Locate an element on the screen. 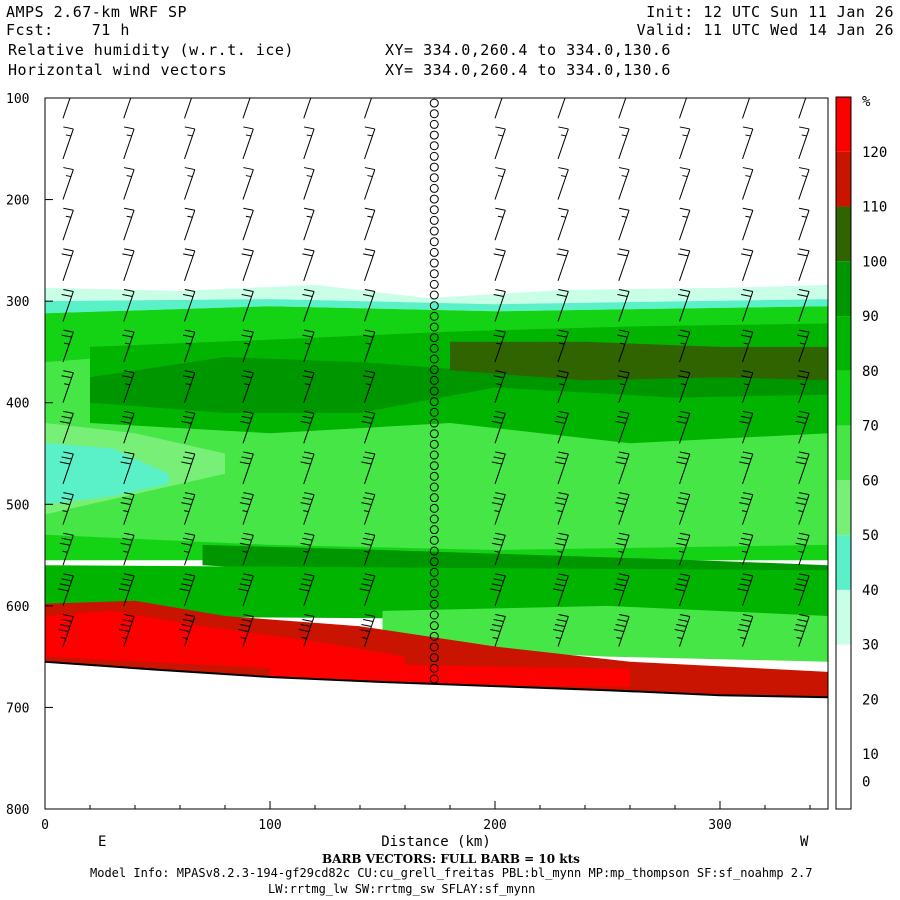 The height and width of the screenshot is (900, 900). chart-title: AMPS 2.67-km WRF SP is located at coordinates (97, 12).